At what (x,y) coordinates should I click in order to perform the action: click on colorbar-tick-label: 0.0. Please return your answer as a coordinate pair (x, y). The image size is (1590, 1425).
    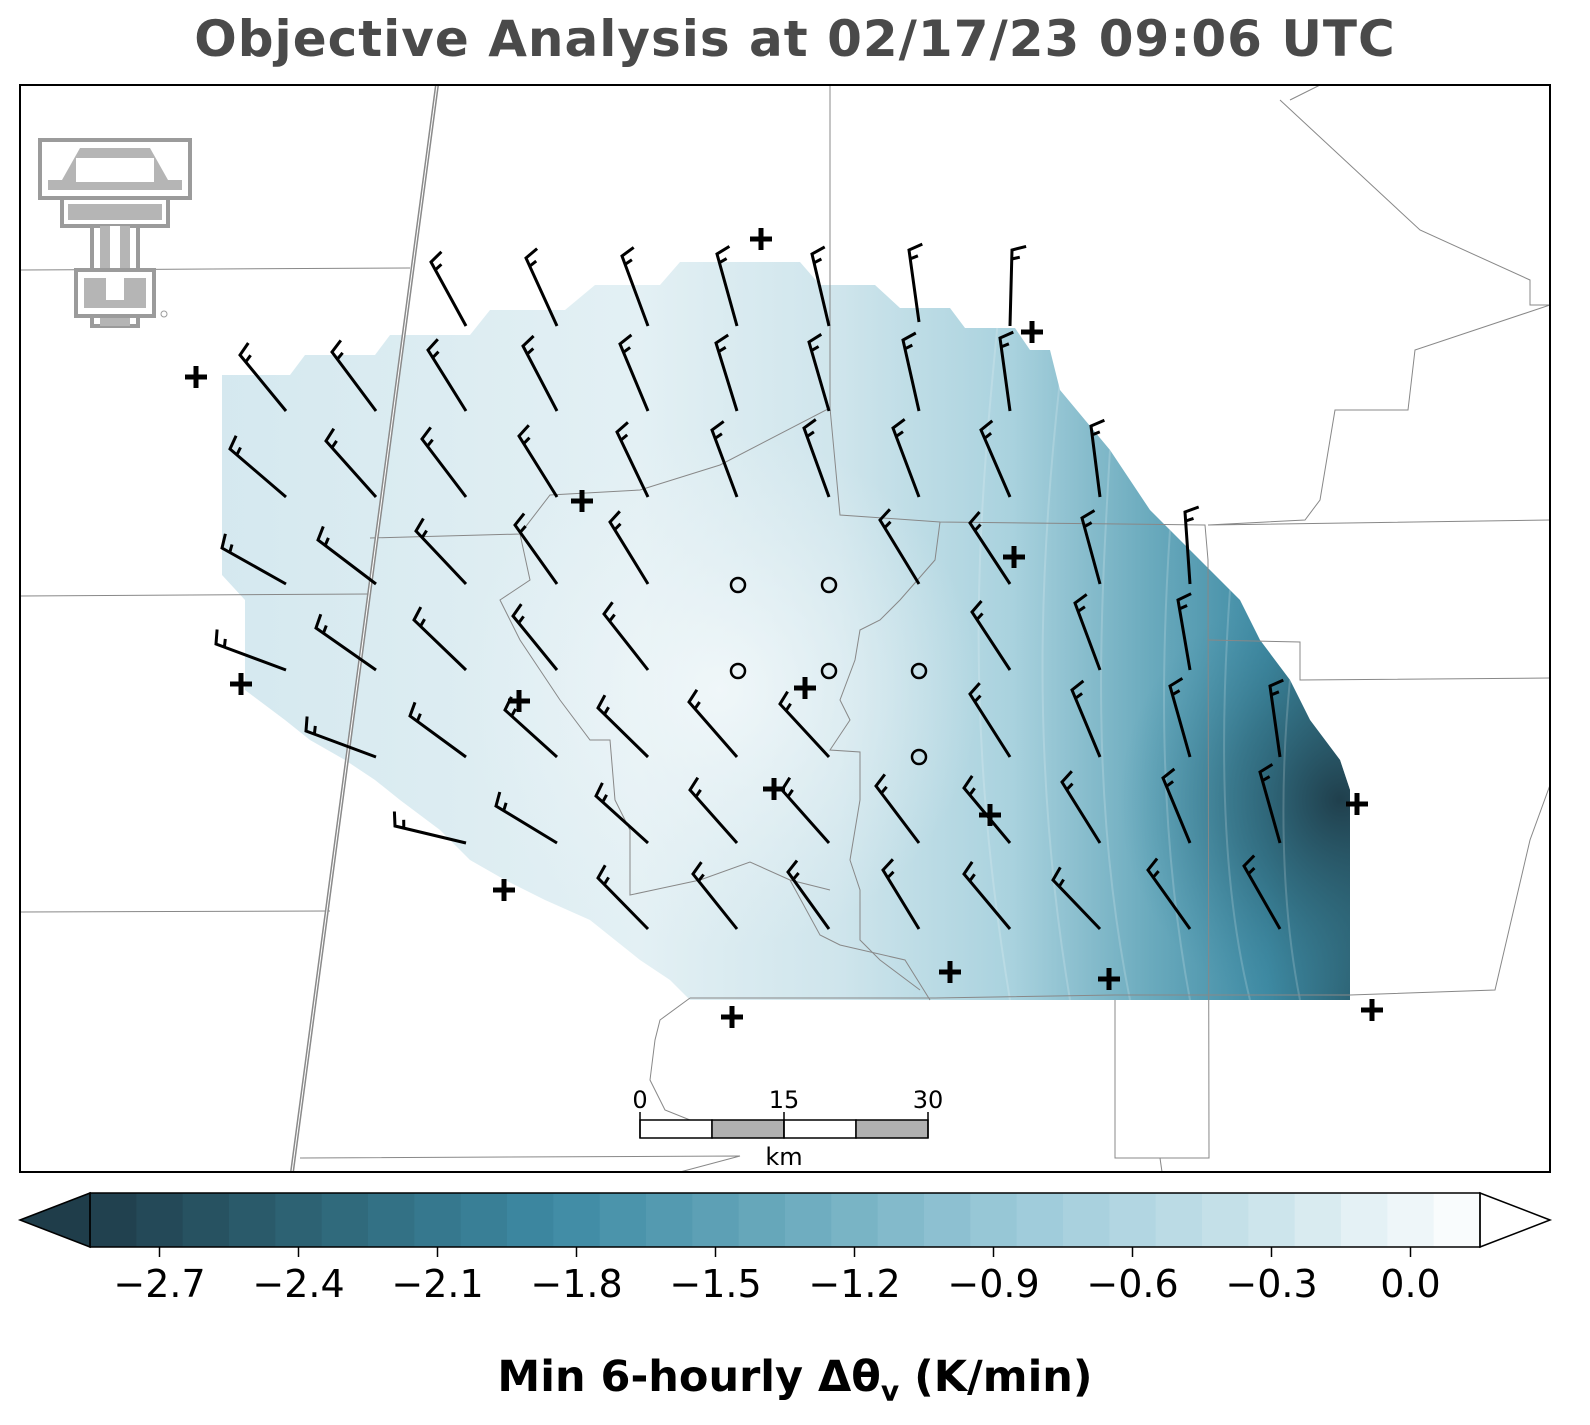
    Looking at the image, I should click on (1410, 1284).